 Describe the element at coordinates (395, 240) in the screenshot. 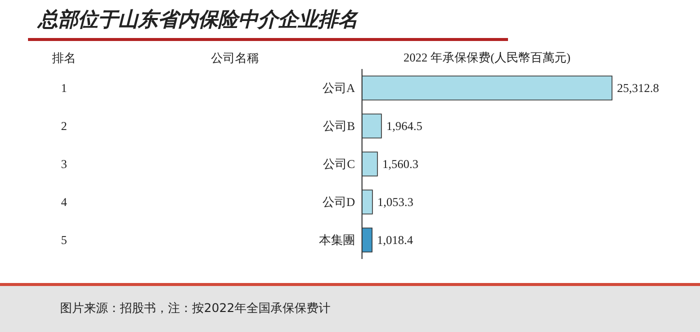

I see `data-label: 1,018.4` at that location.